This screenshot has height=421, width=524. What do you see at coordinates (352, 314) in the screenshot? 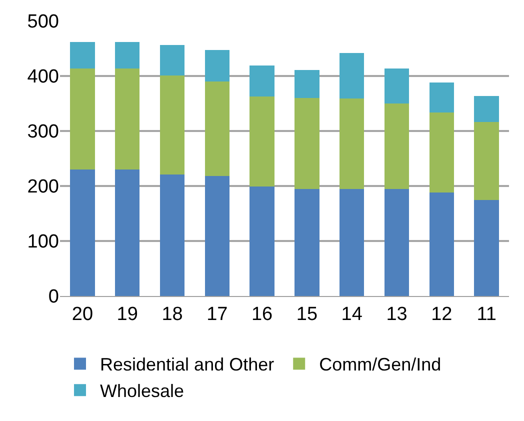
I see `x-tick-label: 14` at bounding box center [352, 314].